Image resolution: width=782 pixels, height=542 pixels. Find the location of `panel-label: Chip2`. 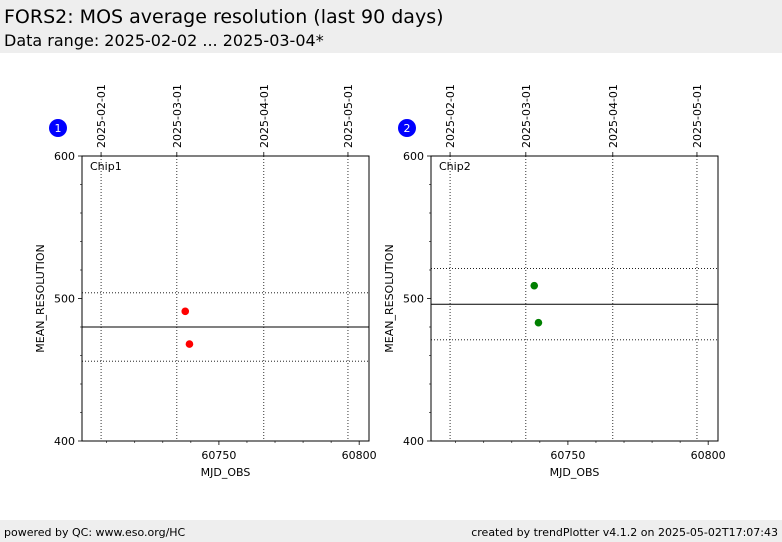

panel-label: Chip2 is located at coordinates (455, 166).